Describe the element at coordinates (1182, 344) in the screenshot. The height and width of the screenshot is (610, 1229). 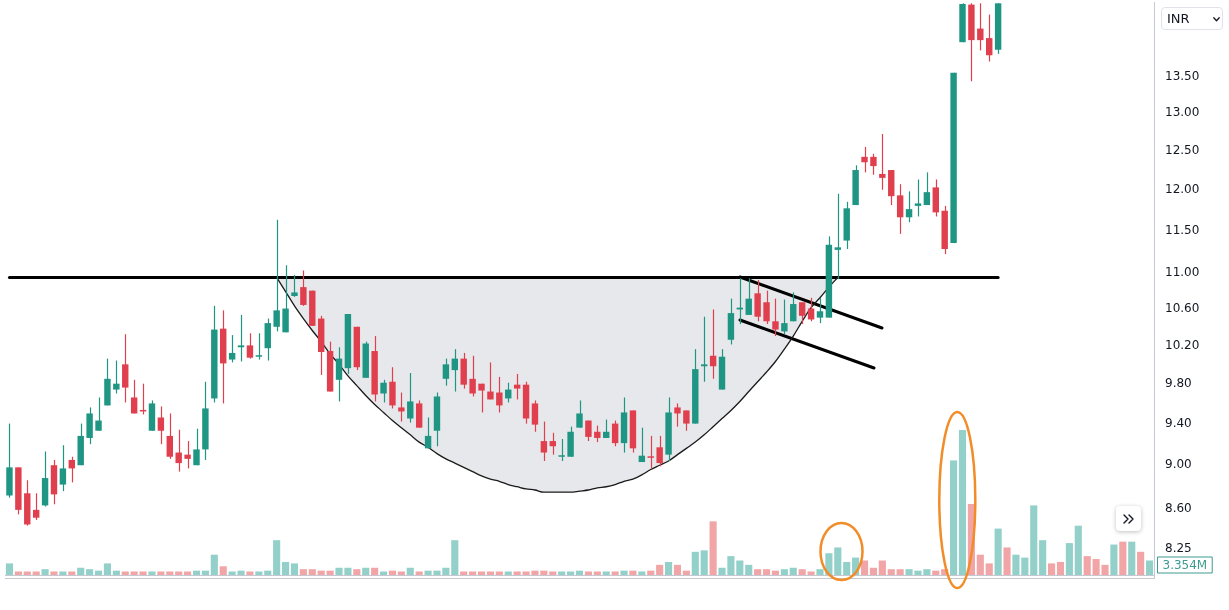
I see `y-tick-label: 10.20` at that location.